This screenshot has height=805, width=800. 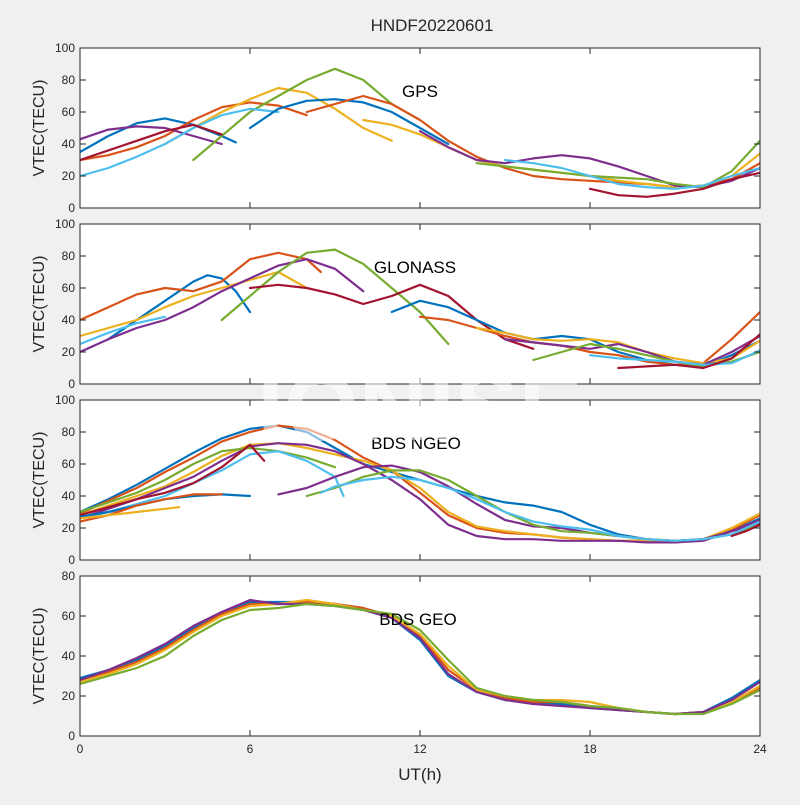 What do you see at coordinates (80, 749) in the screenshot?
I see `x-tick-label: 0` at bounding box center [80, 749].